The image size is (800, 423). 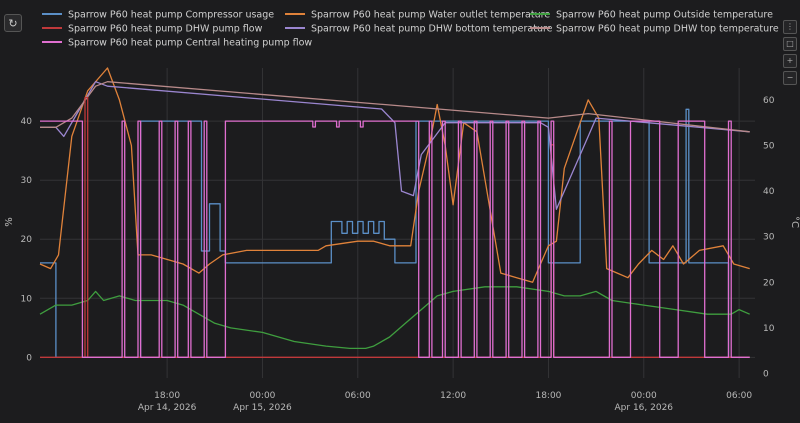 What do you see at coordinates (769, 101) in the screenshot?
I see `y-right-tick-label: 60` at bounding box center [769, 101].